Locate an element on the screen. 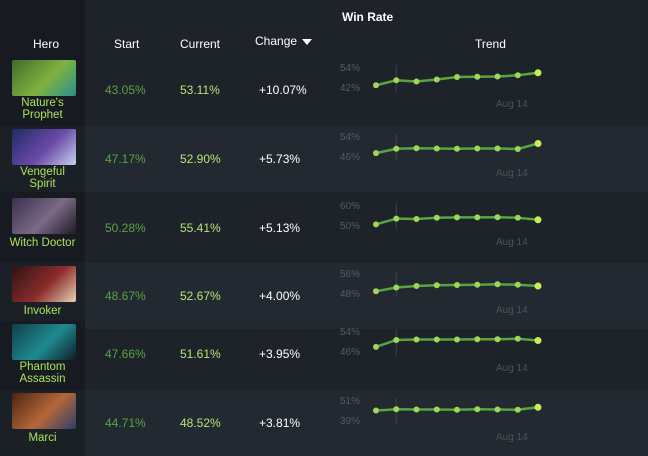 Image resolution: width=648 pixels, height=456 pixels. hero-name: Marci is located at coordinates (42, 438).